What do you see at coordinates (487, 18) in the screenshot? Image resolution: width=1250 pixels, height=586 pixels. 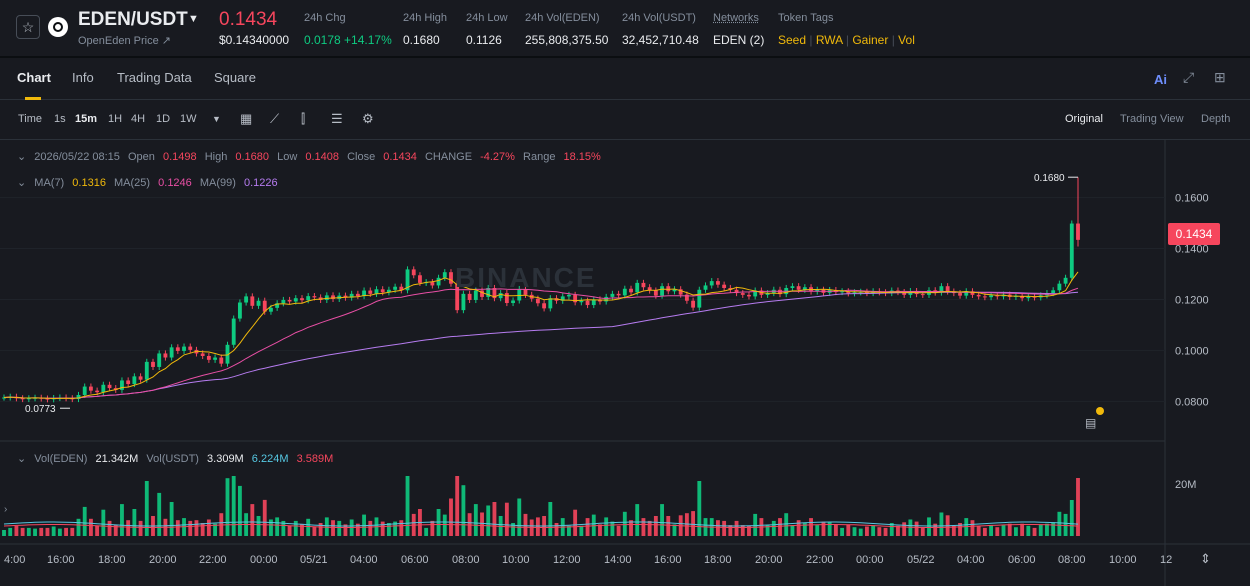 I see `stat-label: 24h Low` at bounding box center [487, 18].